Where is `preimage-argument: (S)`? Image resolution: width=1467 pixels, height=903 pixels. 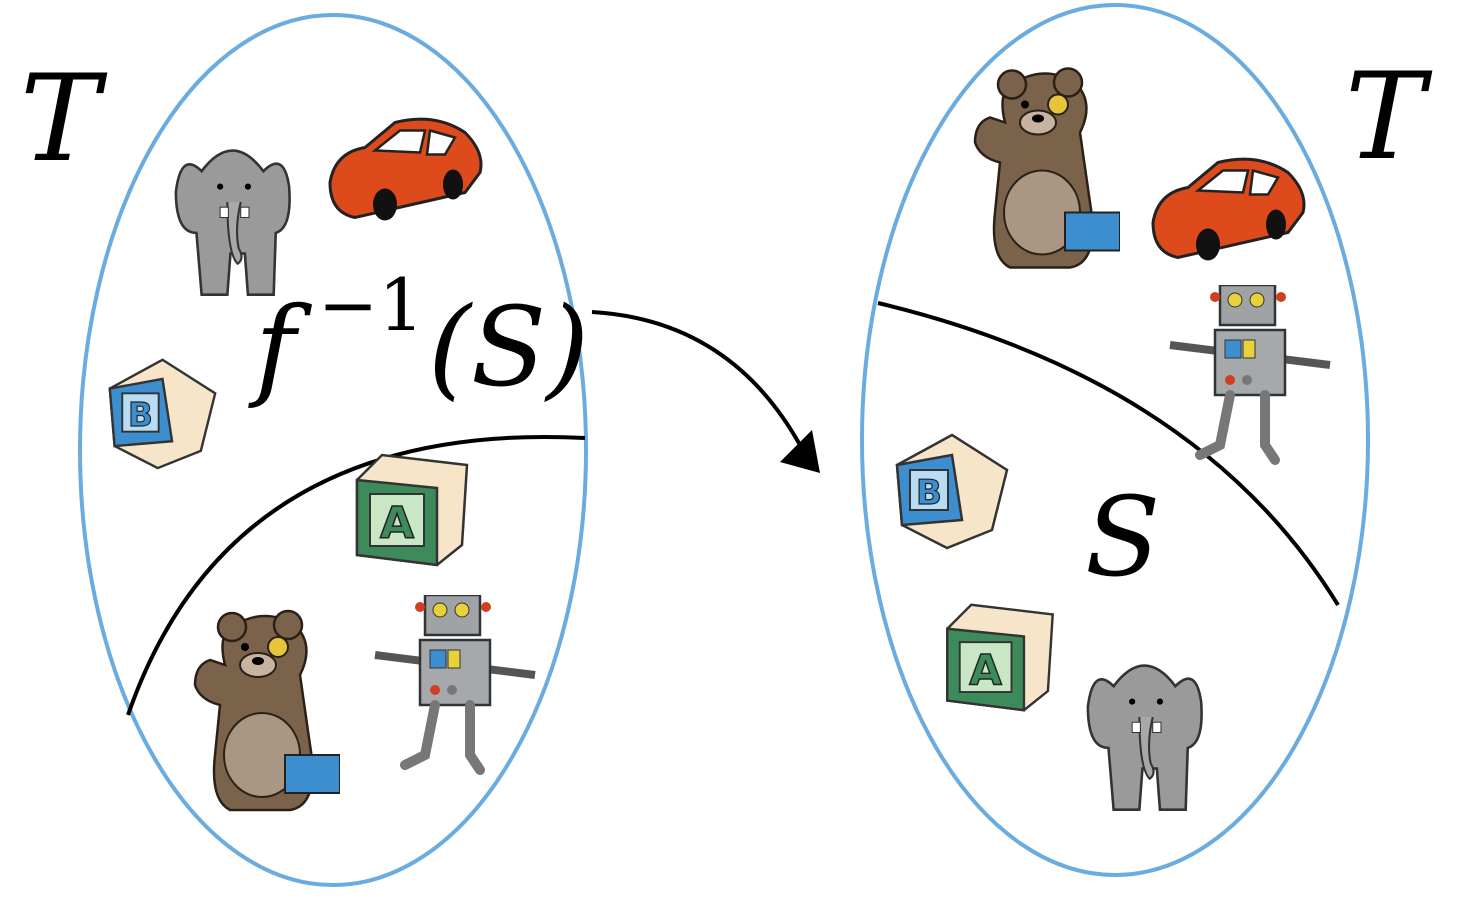
preimage-argument: (S) is located at coordinates (508, 347).